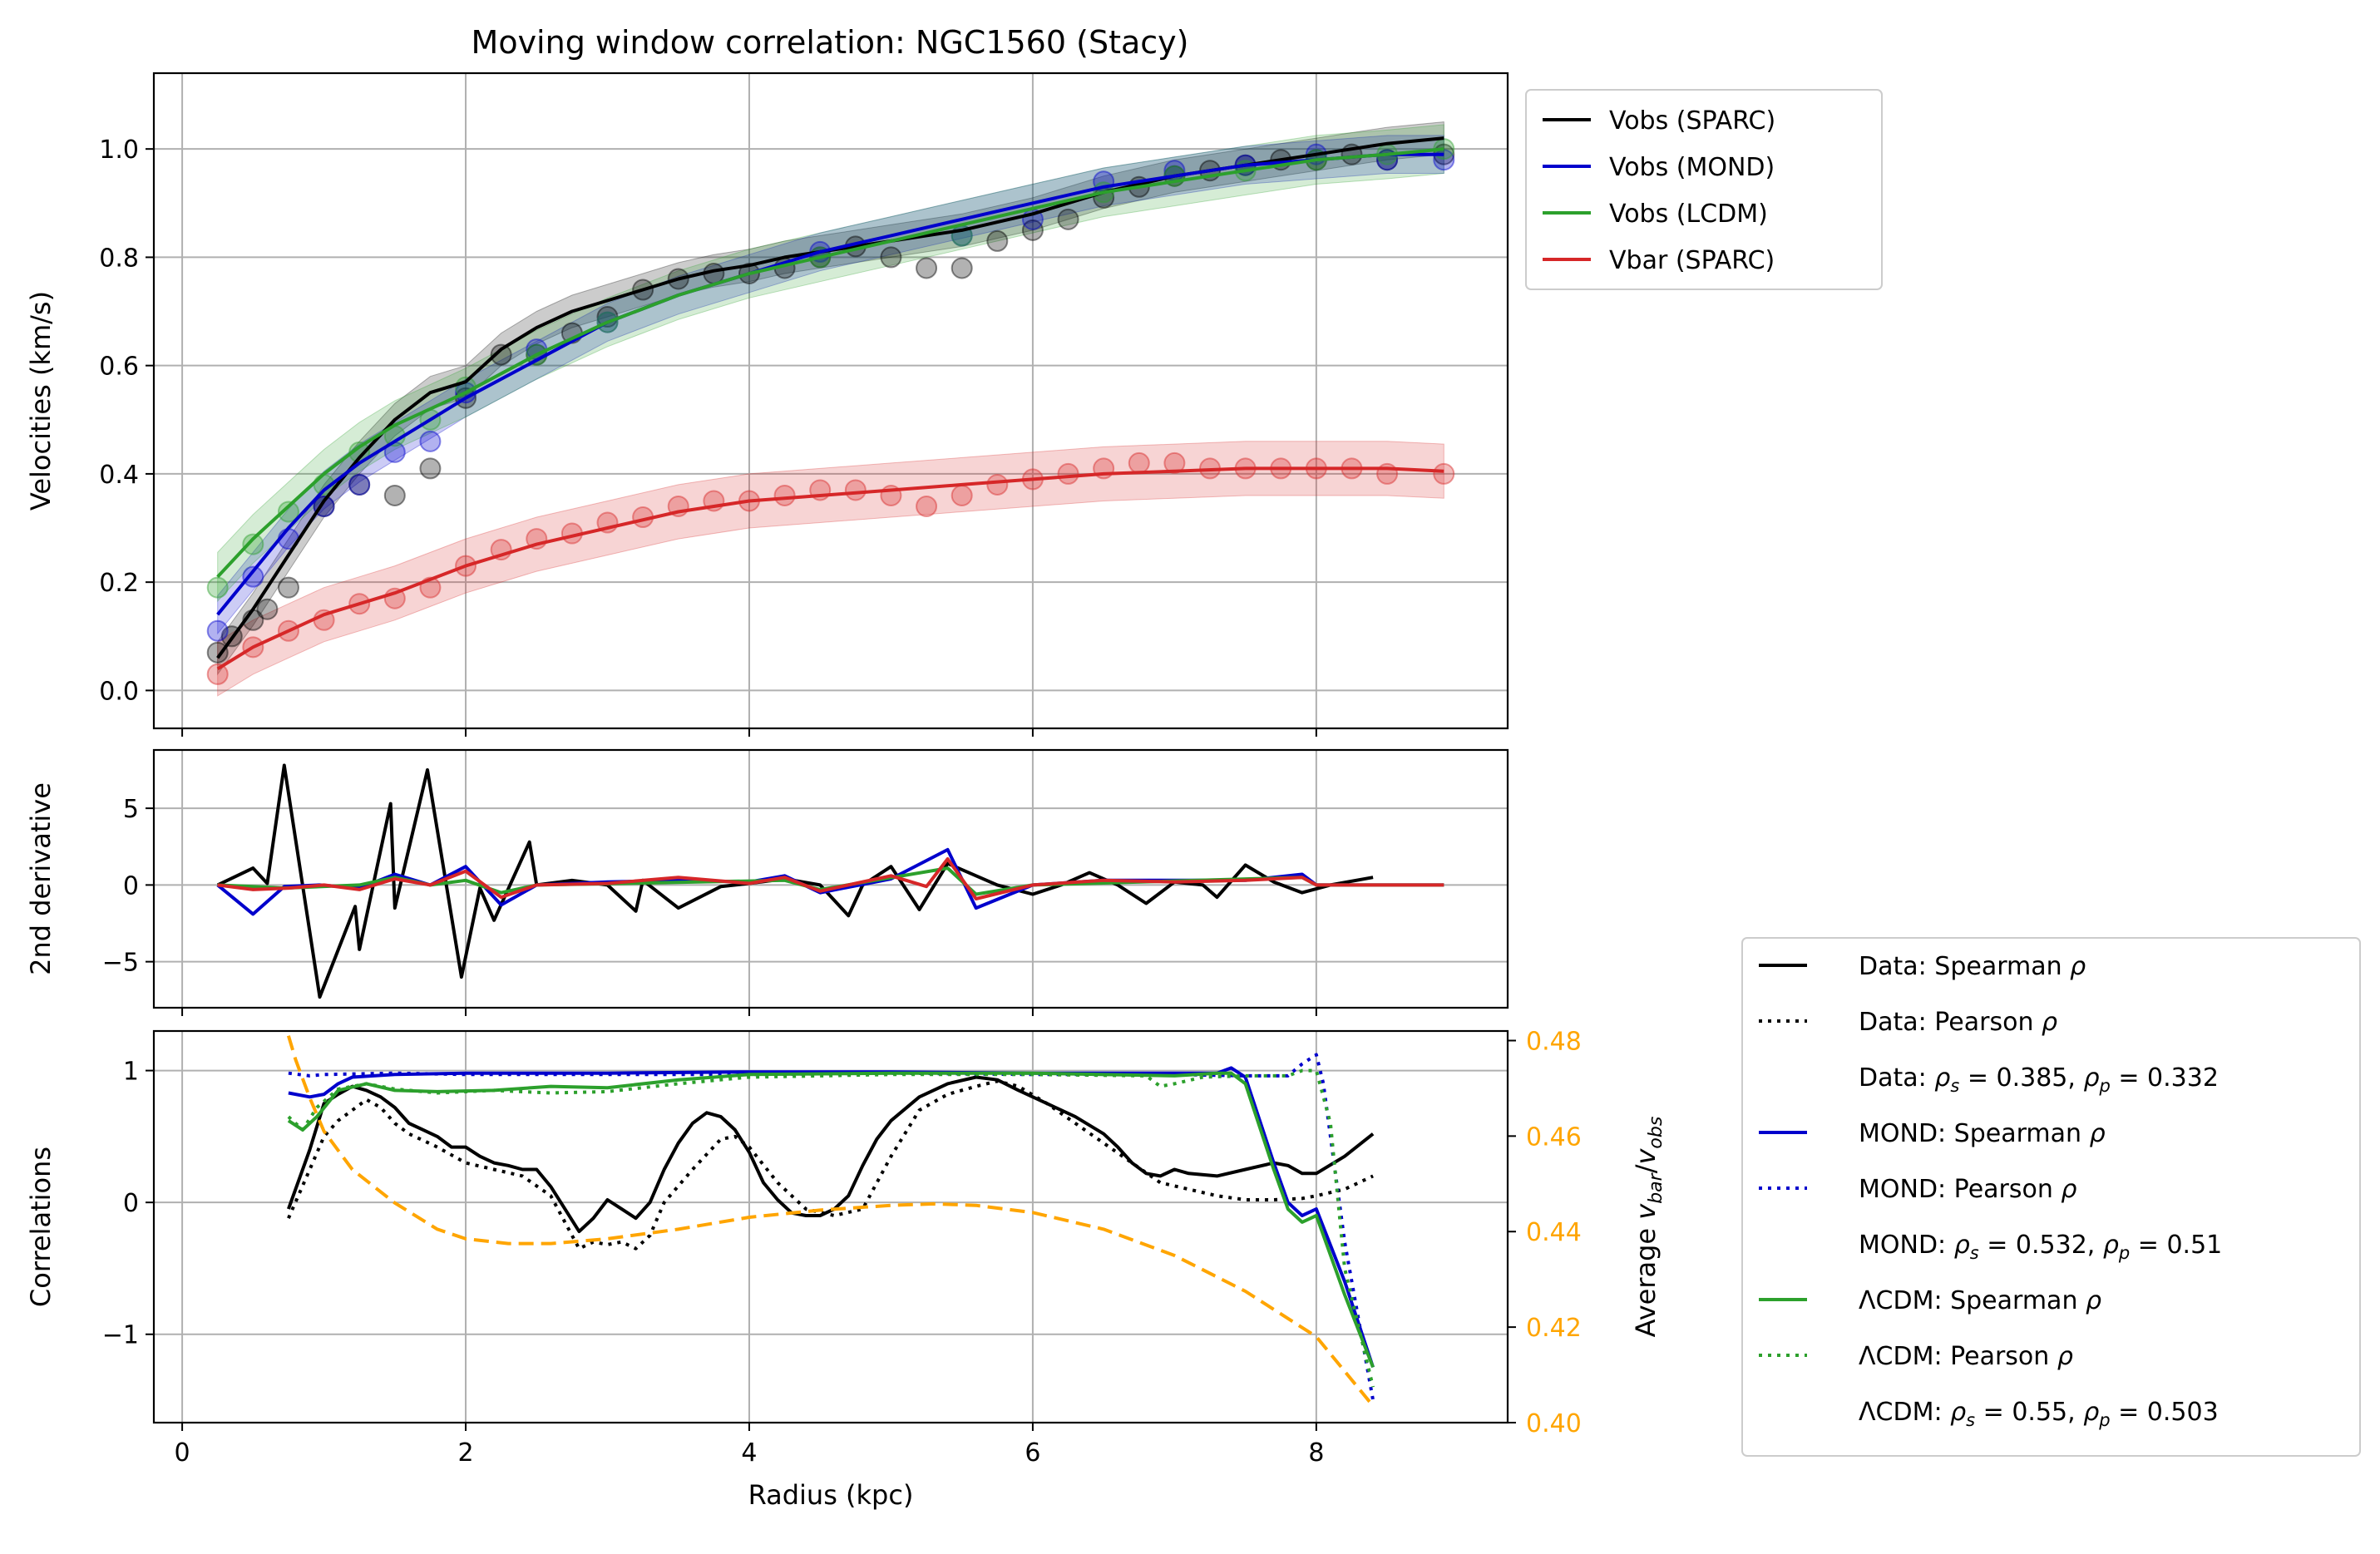 The height and width of the screenshot is (1554, 2380). What do you see at coordinates (1972, 1300) in the screenshot?
I see `legend-text: ΛCDM: Spearman` at bounding box center [1972, 1300].